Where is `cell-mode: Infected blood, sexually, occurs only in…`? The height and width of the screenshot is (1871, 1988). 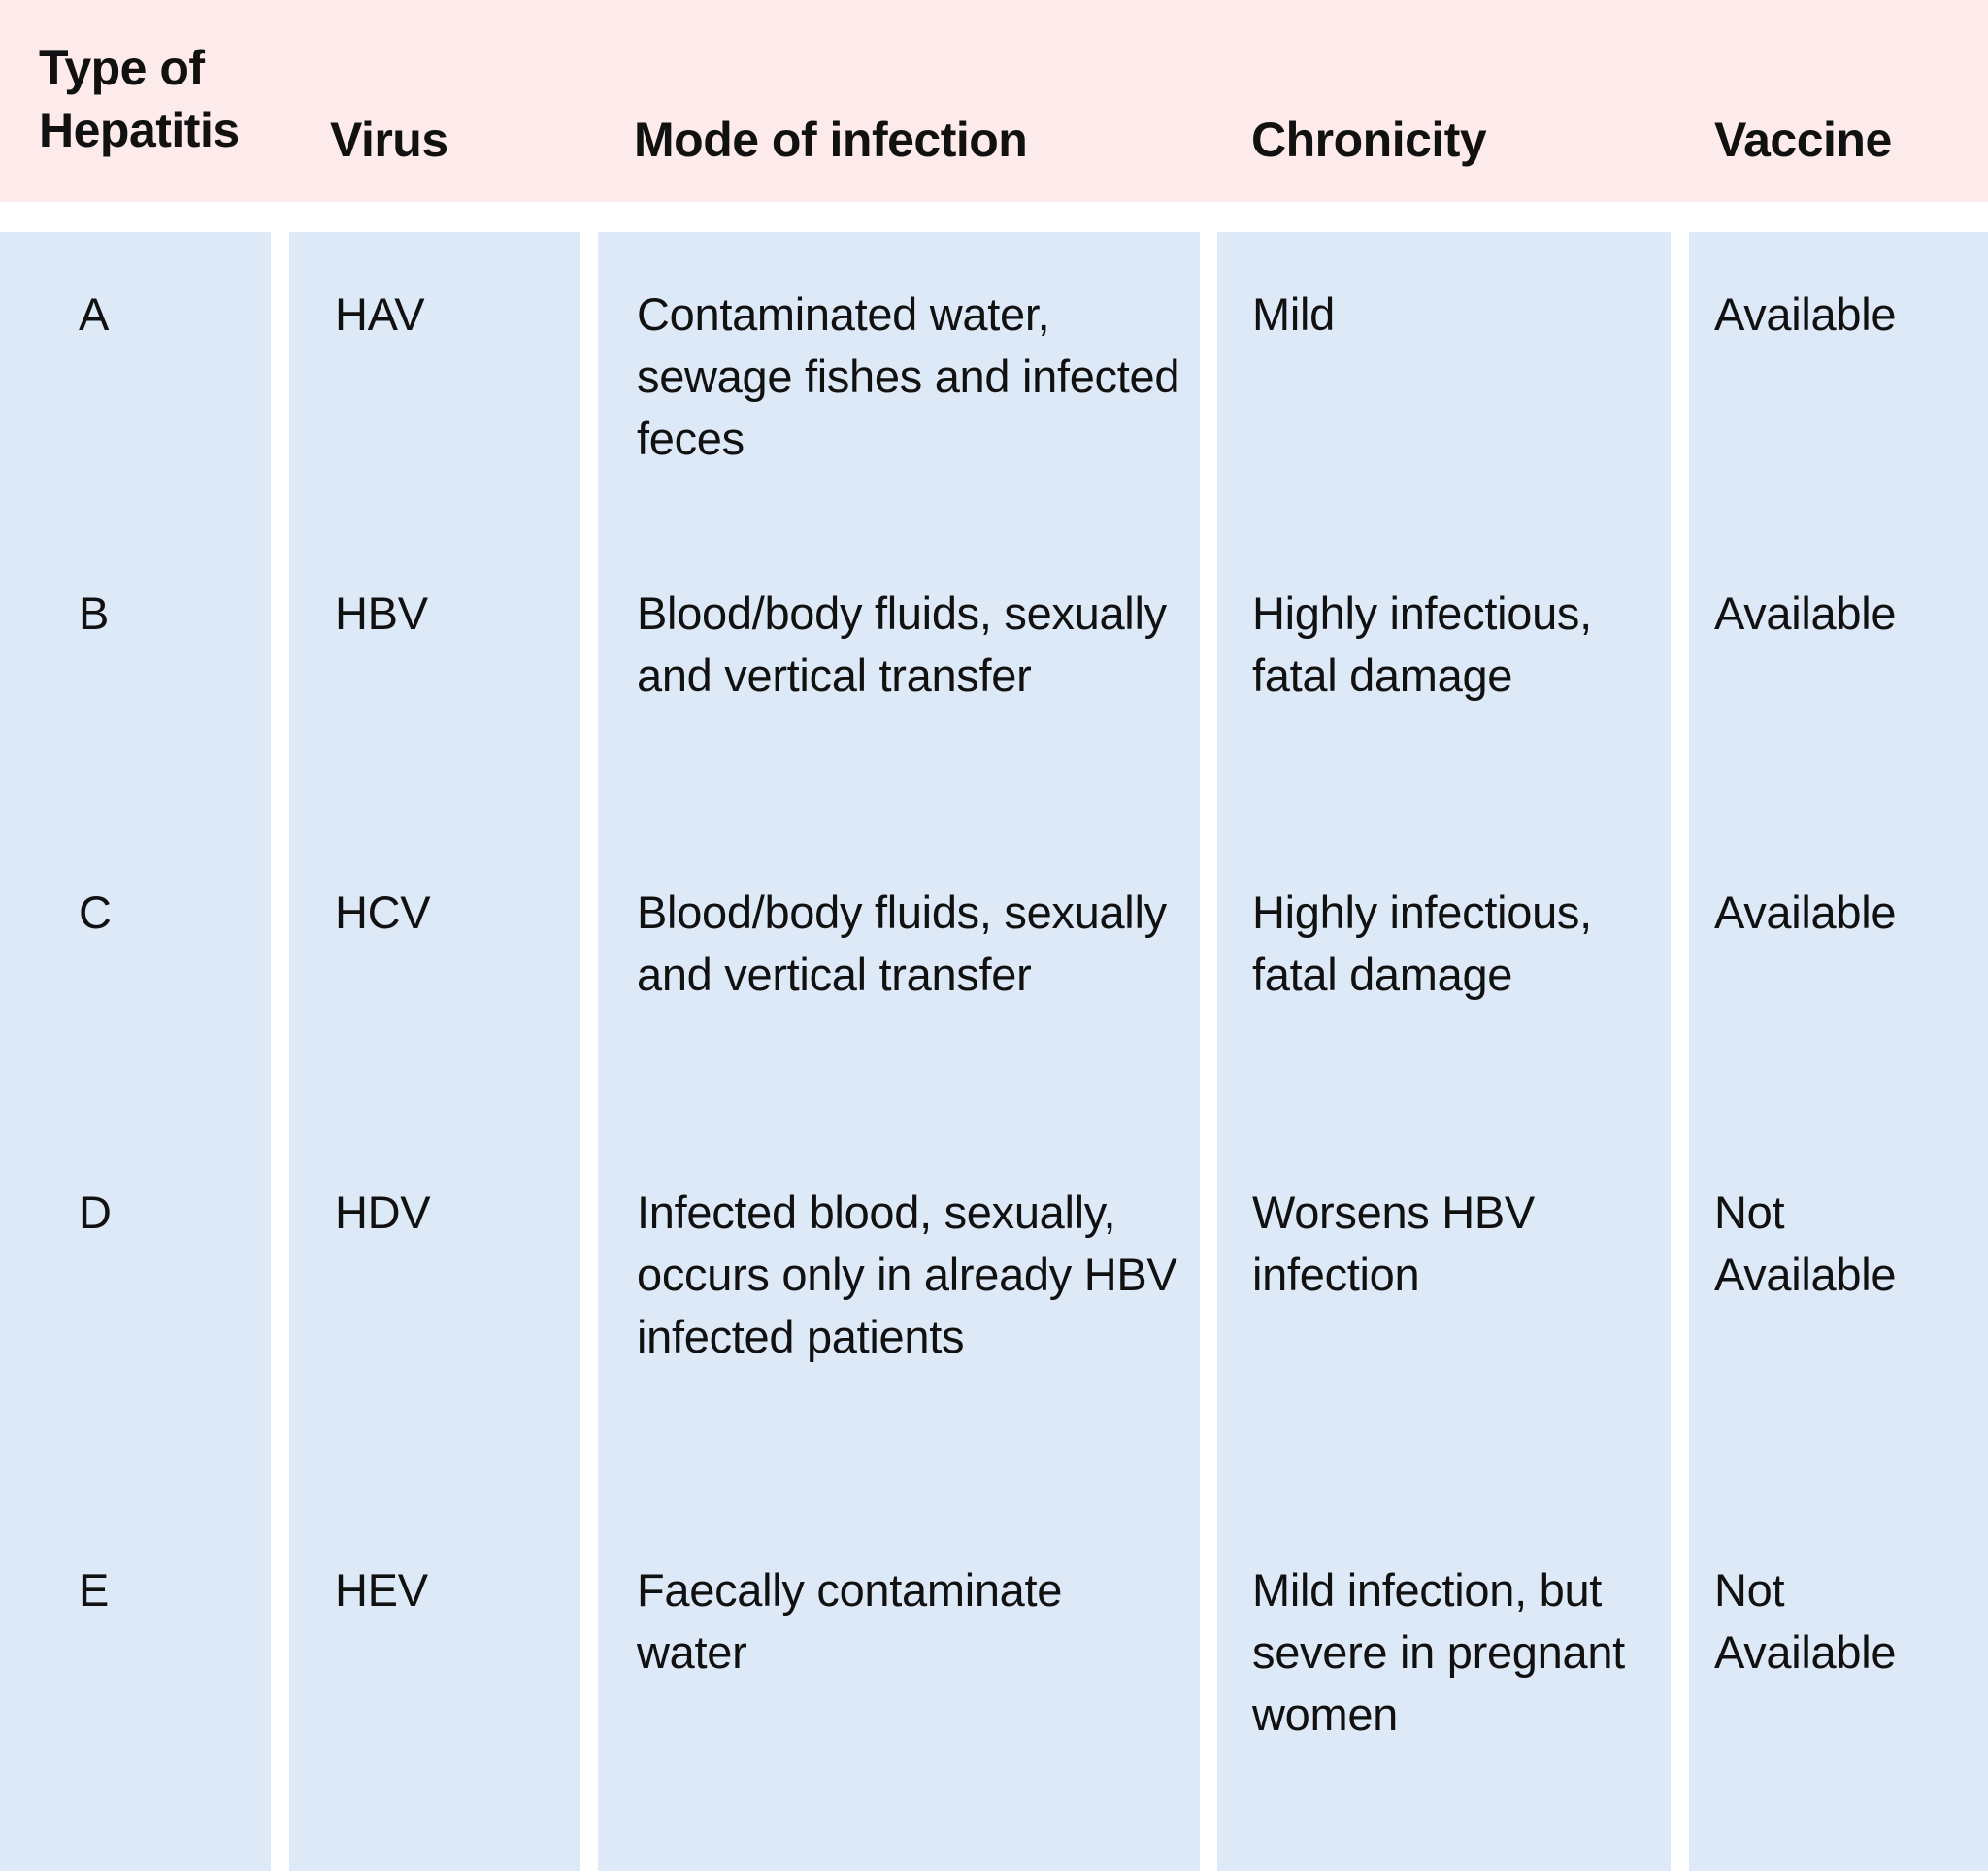 cell-mode: Infected blood, sexually, occurs only in… is located at coordinates (907, 1274).